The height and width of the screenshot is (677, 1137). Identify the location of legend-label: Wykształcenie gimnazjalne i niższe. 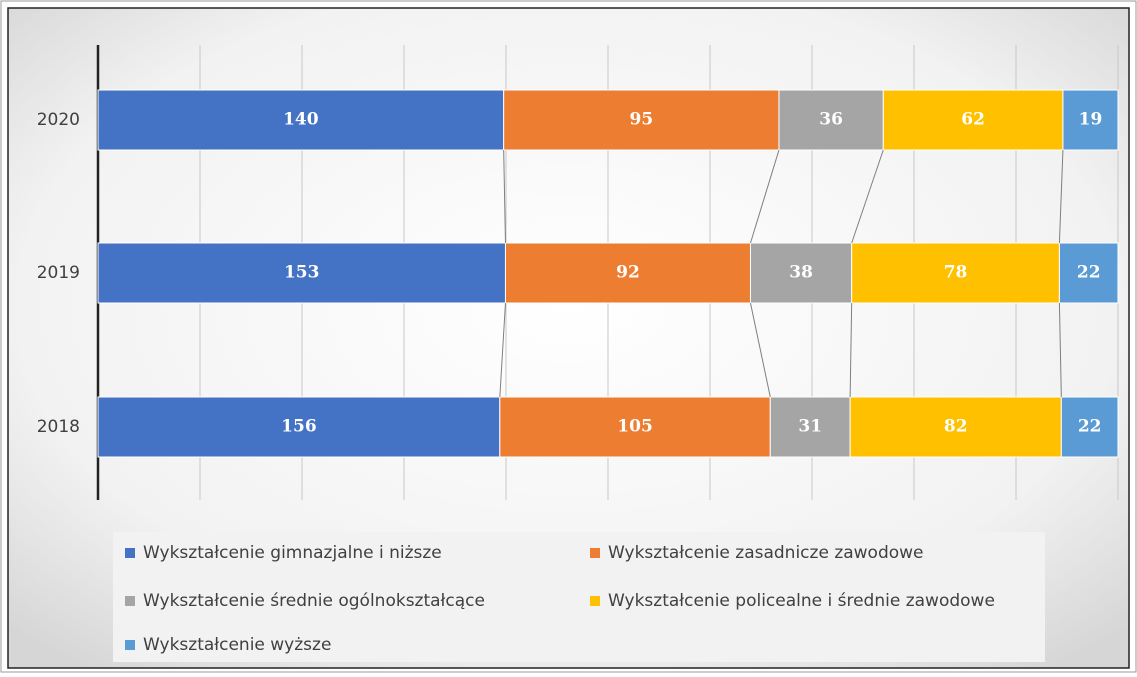
(292, 553).